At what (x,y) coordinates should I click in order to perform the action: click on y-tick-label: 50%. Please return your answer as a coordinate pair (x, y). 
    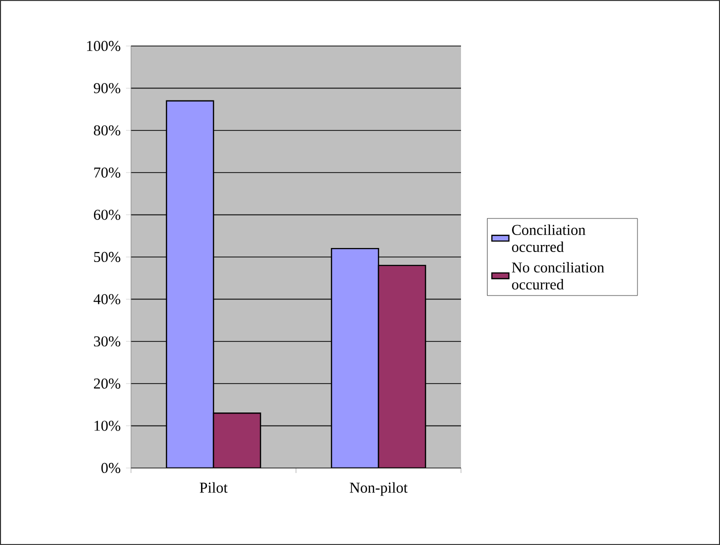
    Looking at the image, I should click on (107, 257).